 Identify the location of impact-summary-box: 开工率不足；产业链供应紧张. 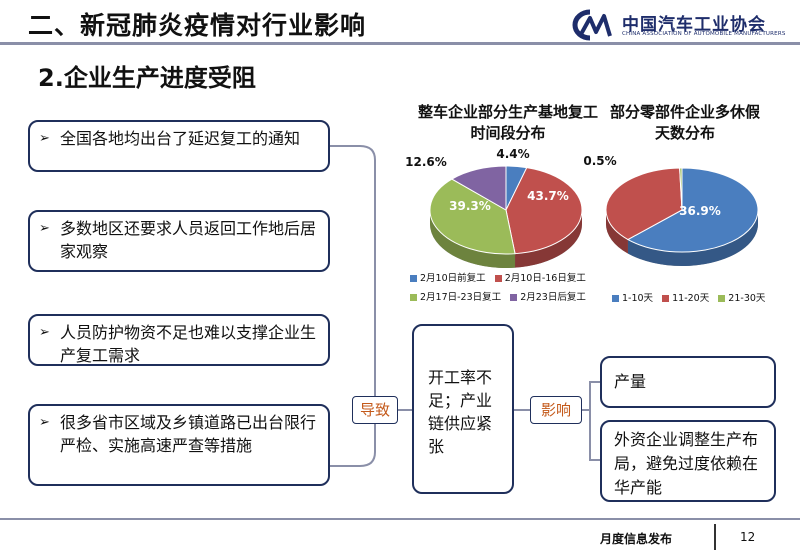
(463, 409).